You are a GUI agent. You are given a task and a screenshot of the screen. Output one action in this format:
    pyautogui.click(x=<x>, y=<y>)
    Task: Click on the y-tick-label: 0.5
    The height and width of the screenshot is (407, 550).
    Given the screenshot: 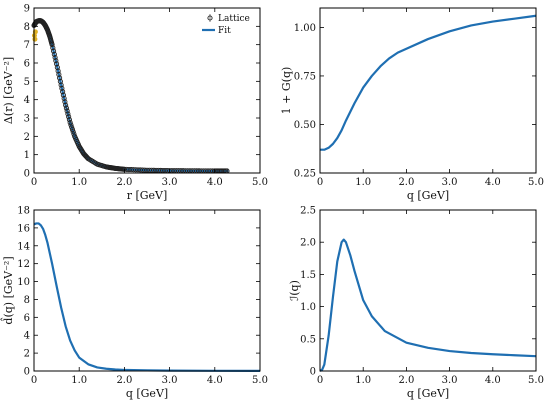 What is the action you would take?
    pyautogui.click(x=308, y=339)
    